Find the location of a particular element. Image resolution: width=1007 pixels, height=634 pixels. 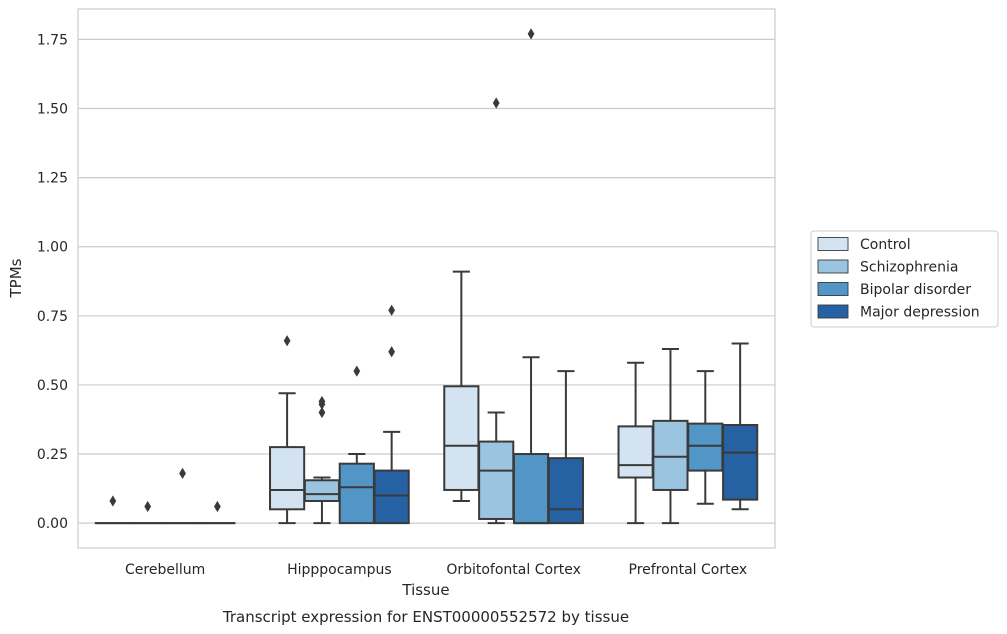

legend-frame is located at coordinates (904, 279).